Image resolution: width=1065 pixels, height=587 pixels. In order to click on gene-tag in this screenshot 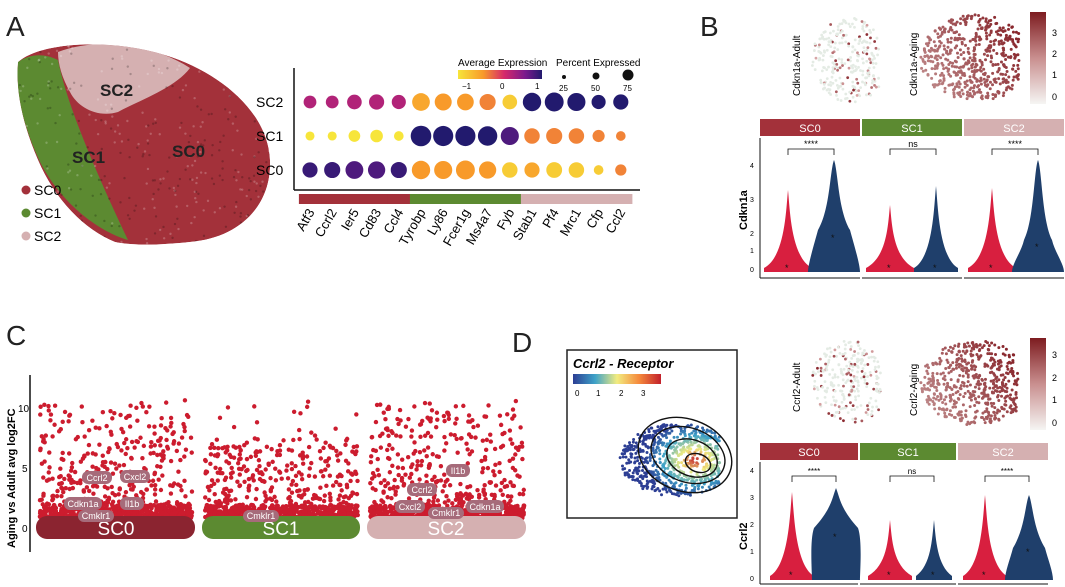, I will do `click(97, 477)`.